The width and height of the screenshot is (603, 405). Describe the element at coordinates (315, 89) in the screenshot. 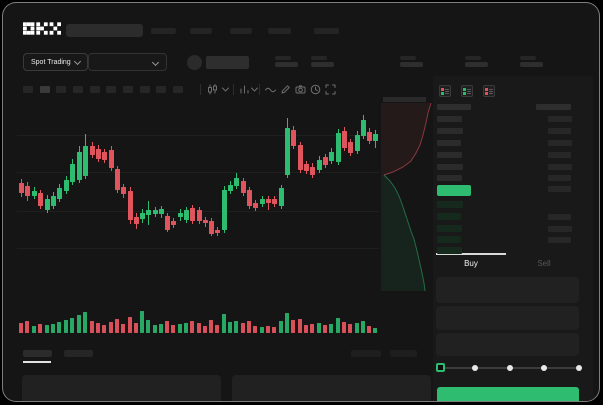

I see `clock-icon` at that location.